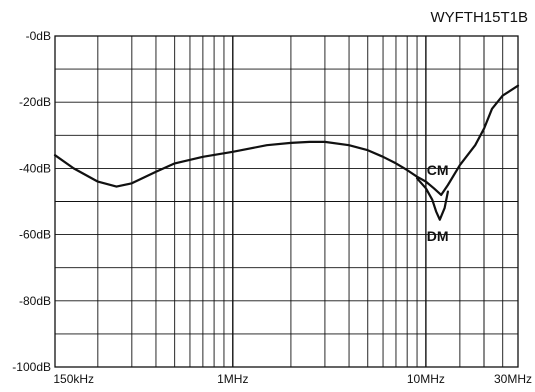 The width and height of the screenshot is (535, 392). Describe the element at coordinates (35, 102) in the screenshot. I see `y-tick-label: -20dB` at that location.